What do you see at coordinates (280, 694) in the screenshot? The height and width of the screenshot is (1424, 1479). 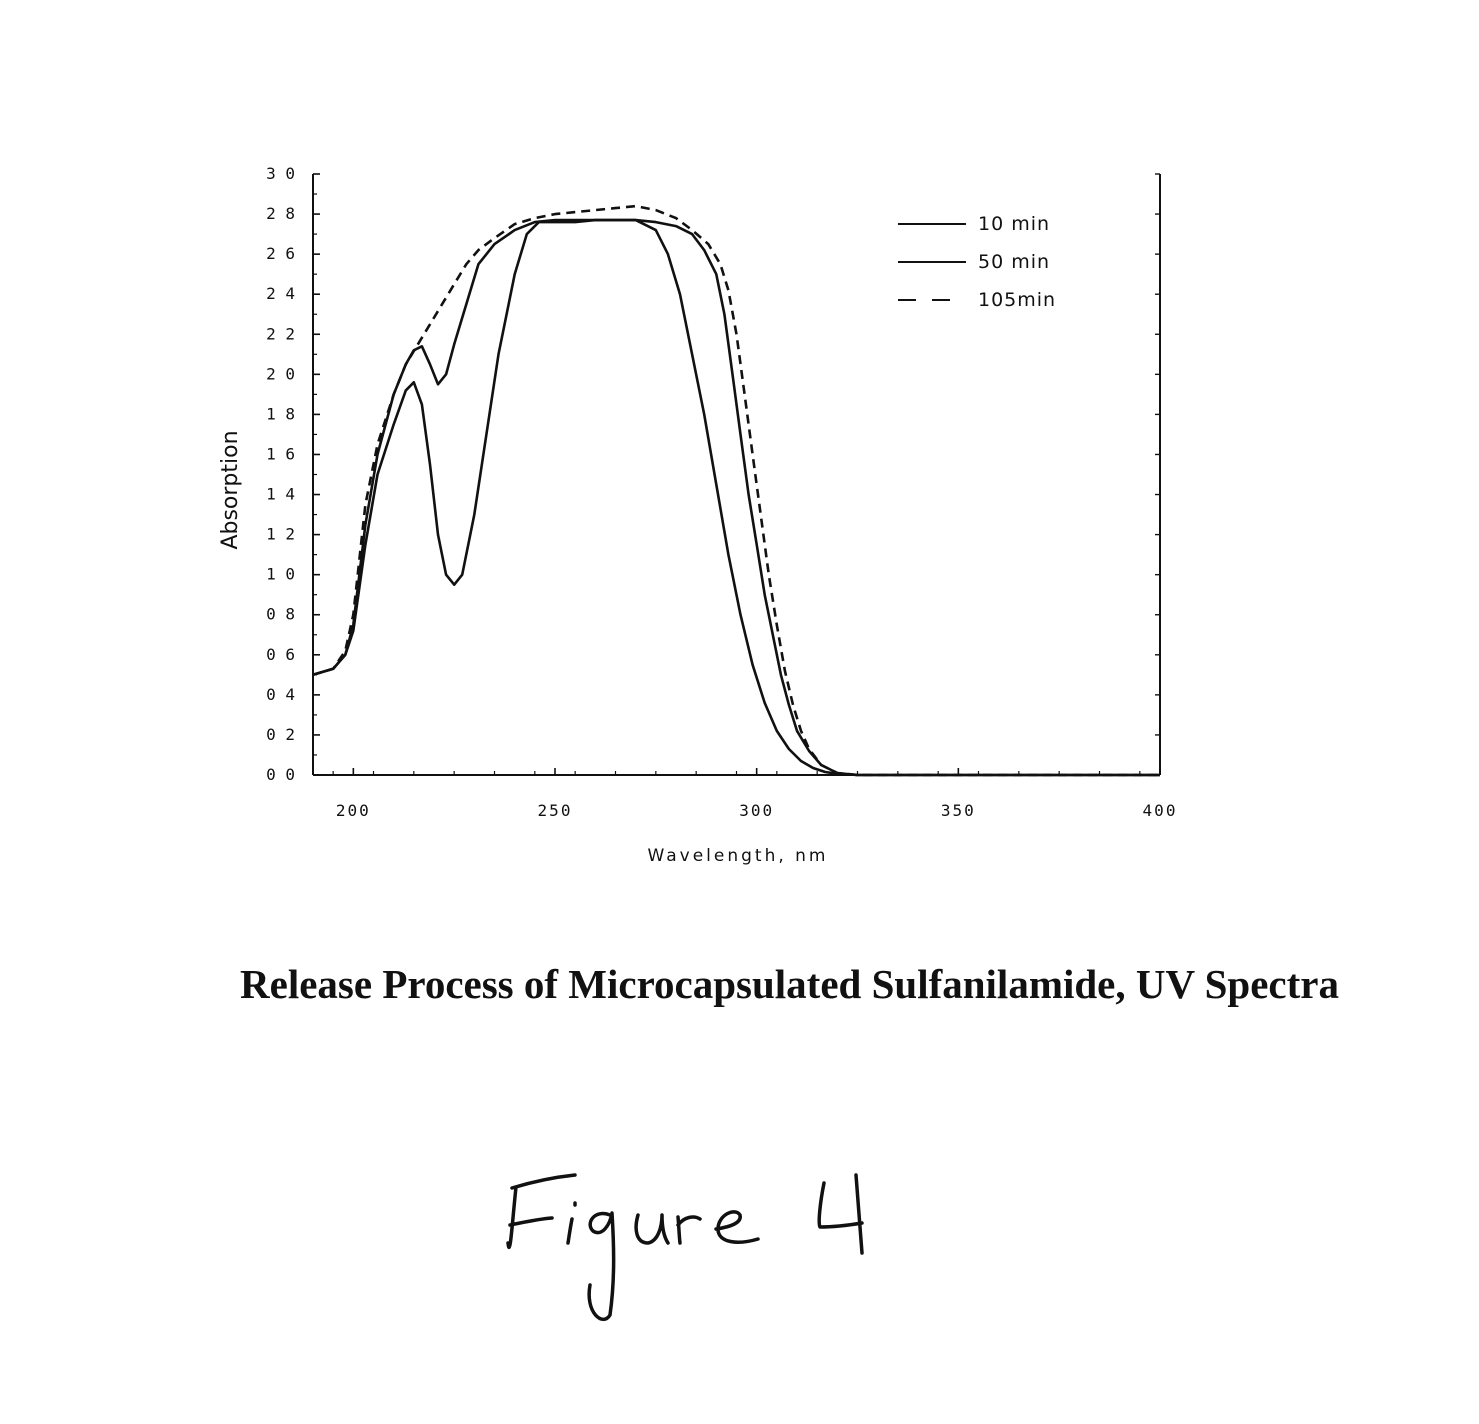 I see `y-tick-label: 0 4` at bounding box center [280, 694].